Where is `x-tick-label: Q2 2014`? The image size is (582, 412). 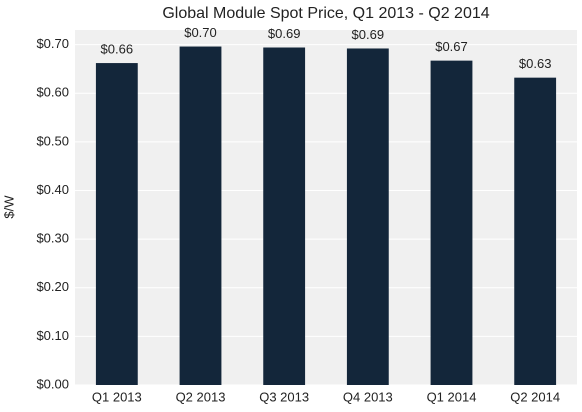
x-tick-label: Q2 2014 is located at coordinates (535, 396).